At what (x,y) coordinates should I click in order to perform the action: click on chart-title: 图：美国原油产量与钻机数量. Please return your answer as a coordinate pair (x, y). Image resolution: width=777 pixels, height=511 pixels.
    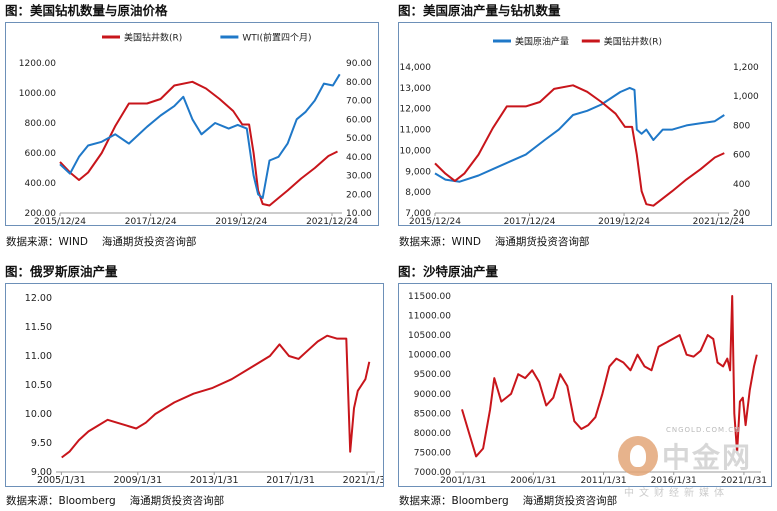
    Looking at the image, I should click on (479, 10).